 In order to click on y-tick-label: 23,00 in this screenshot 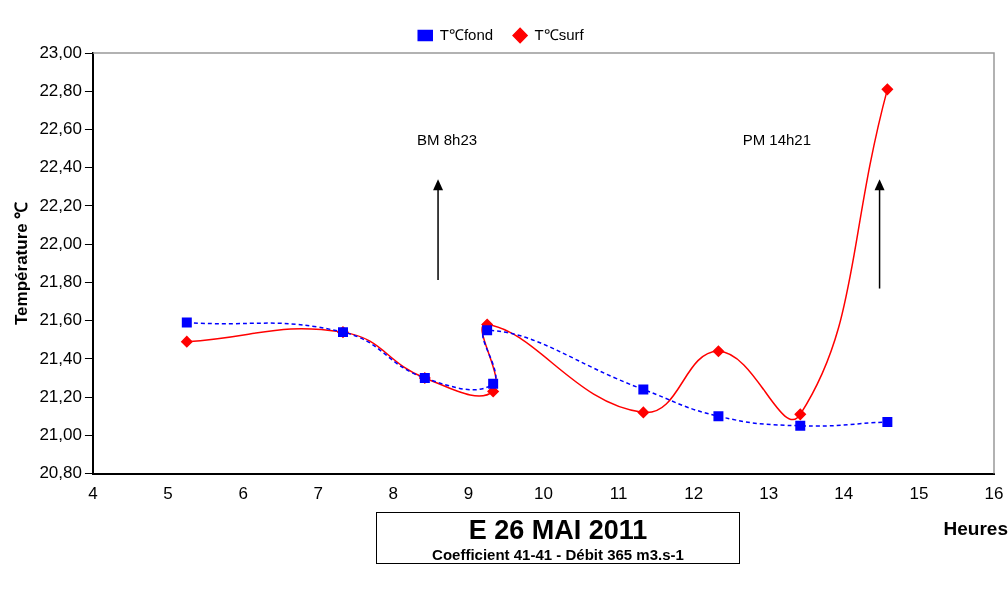, I will do `click(60, 52)`.